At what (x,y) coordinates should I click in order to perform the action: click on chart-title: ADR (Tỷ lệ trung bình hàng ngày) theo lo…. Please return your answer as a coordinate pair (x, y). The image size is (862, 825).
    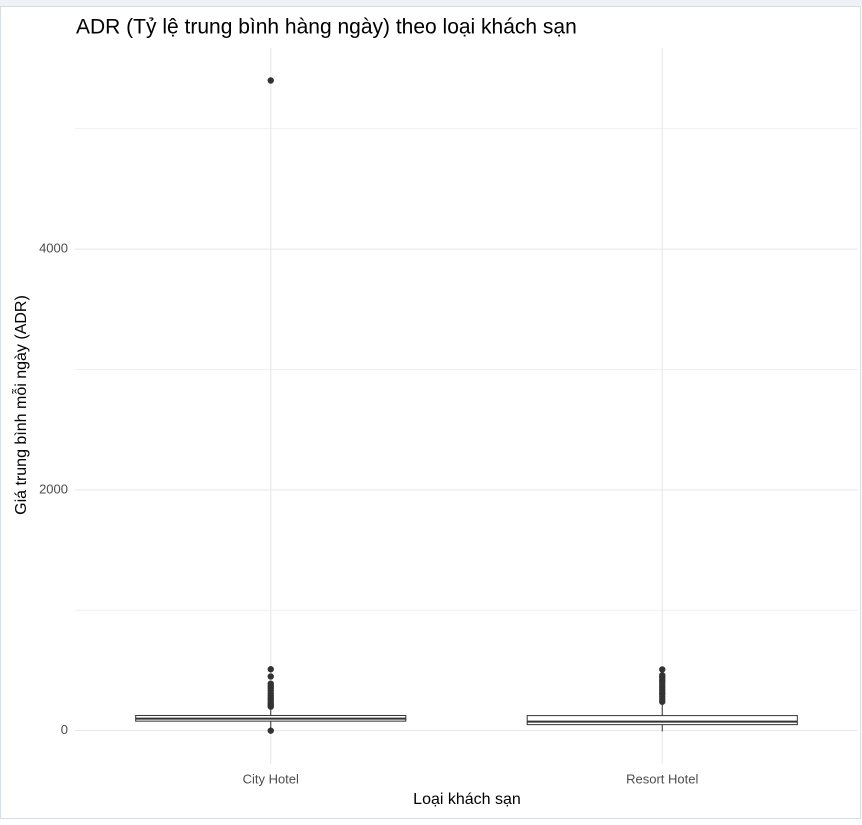
    Looking at the image, I should click on (326, 27).